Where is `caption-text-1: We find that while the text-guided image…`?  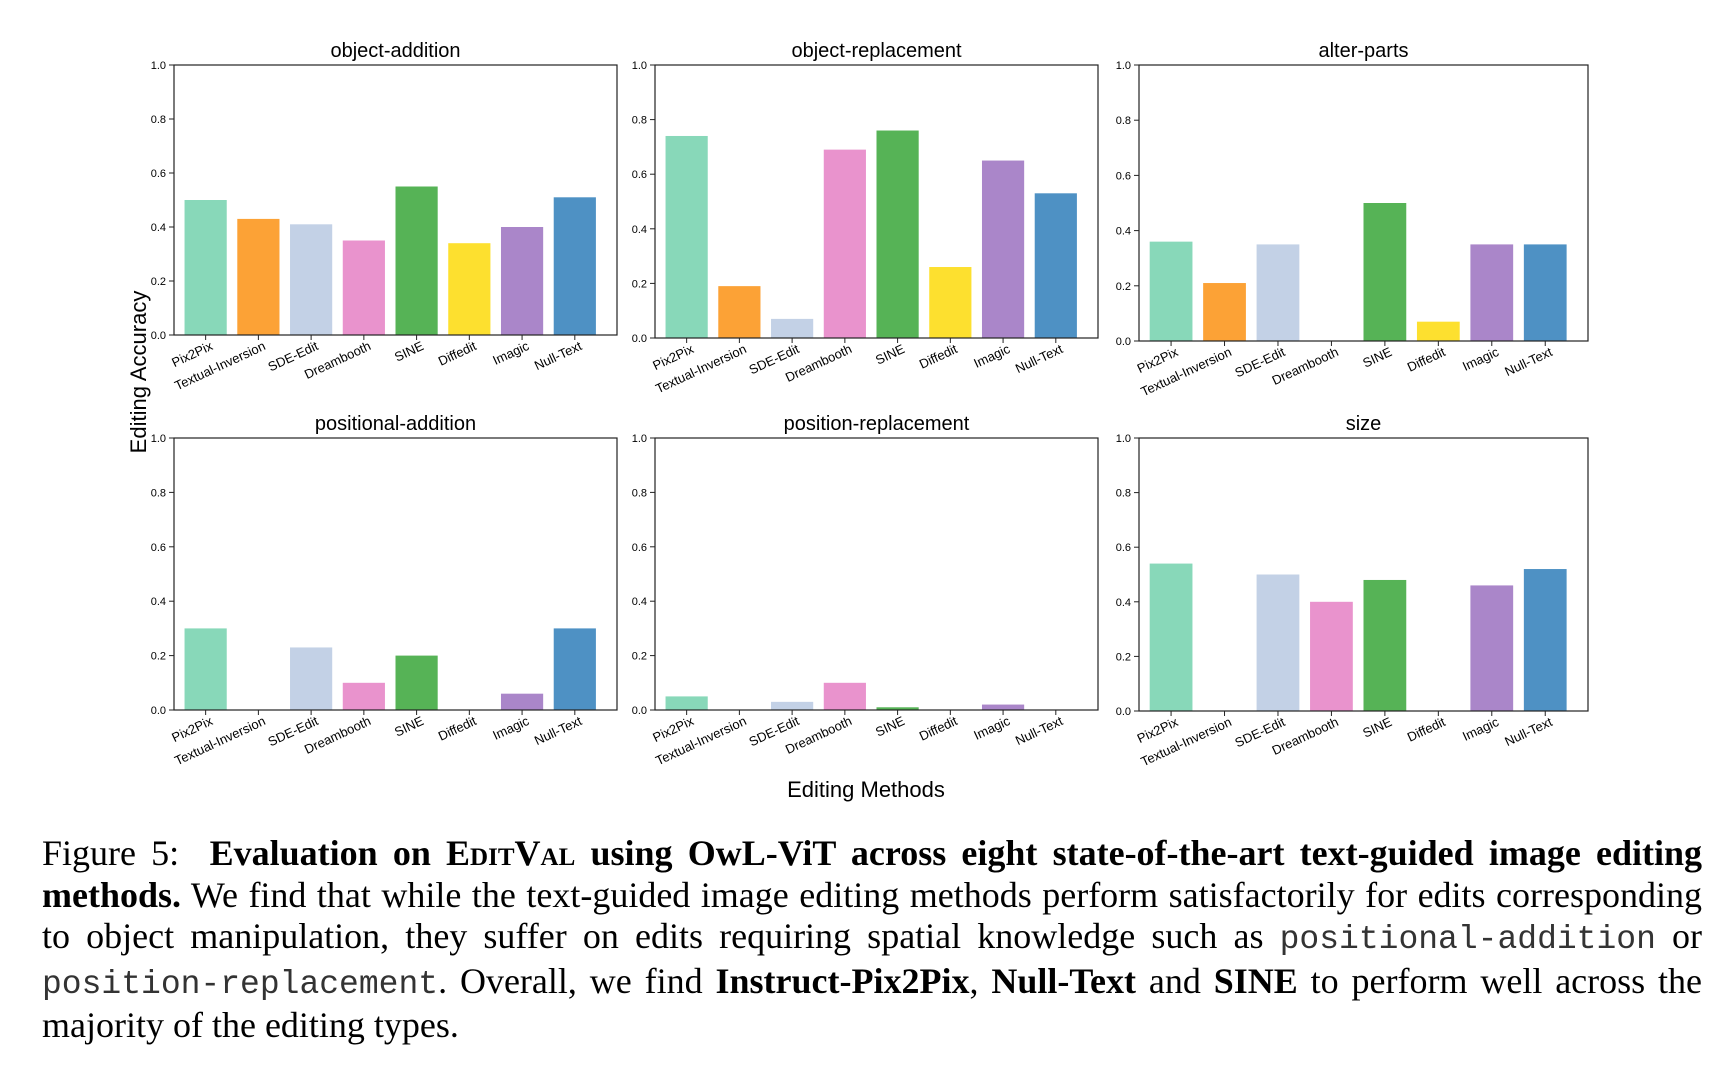
caption-text-1: We find that while the text-guided image… is located at coordinates (872, 915).